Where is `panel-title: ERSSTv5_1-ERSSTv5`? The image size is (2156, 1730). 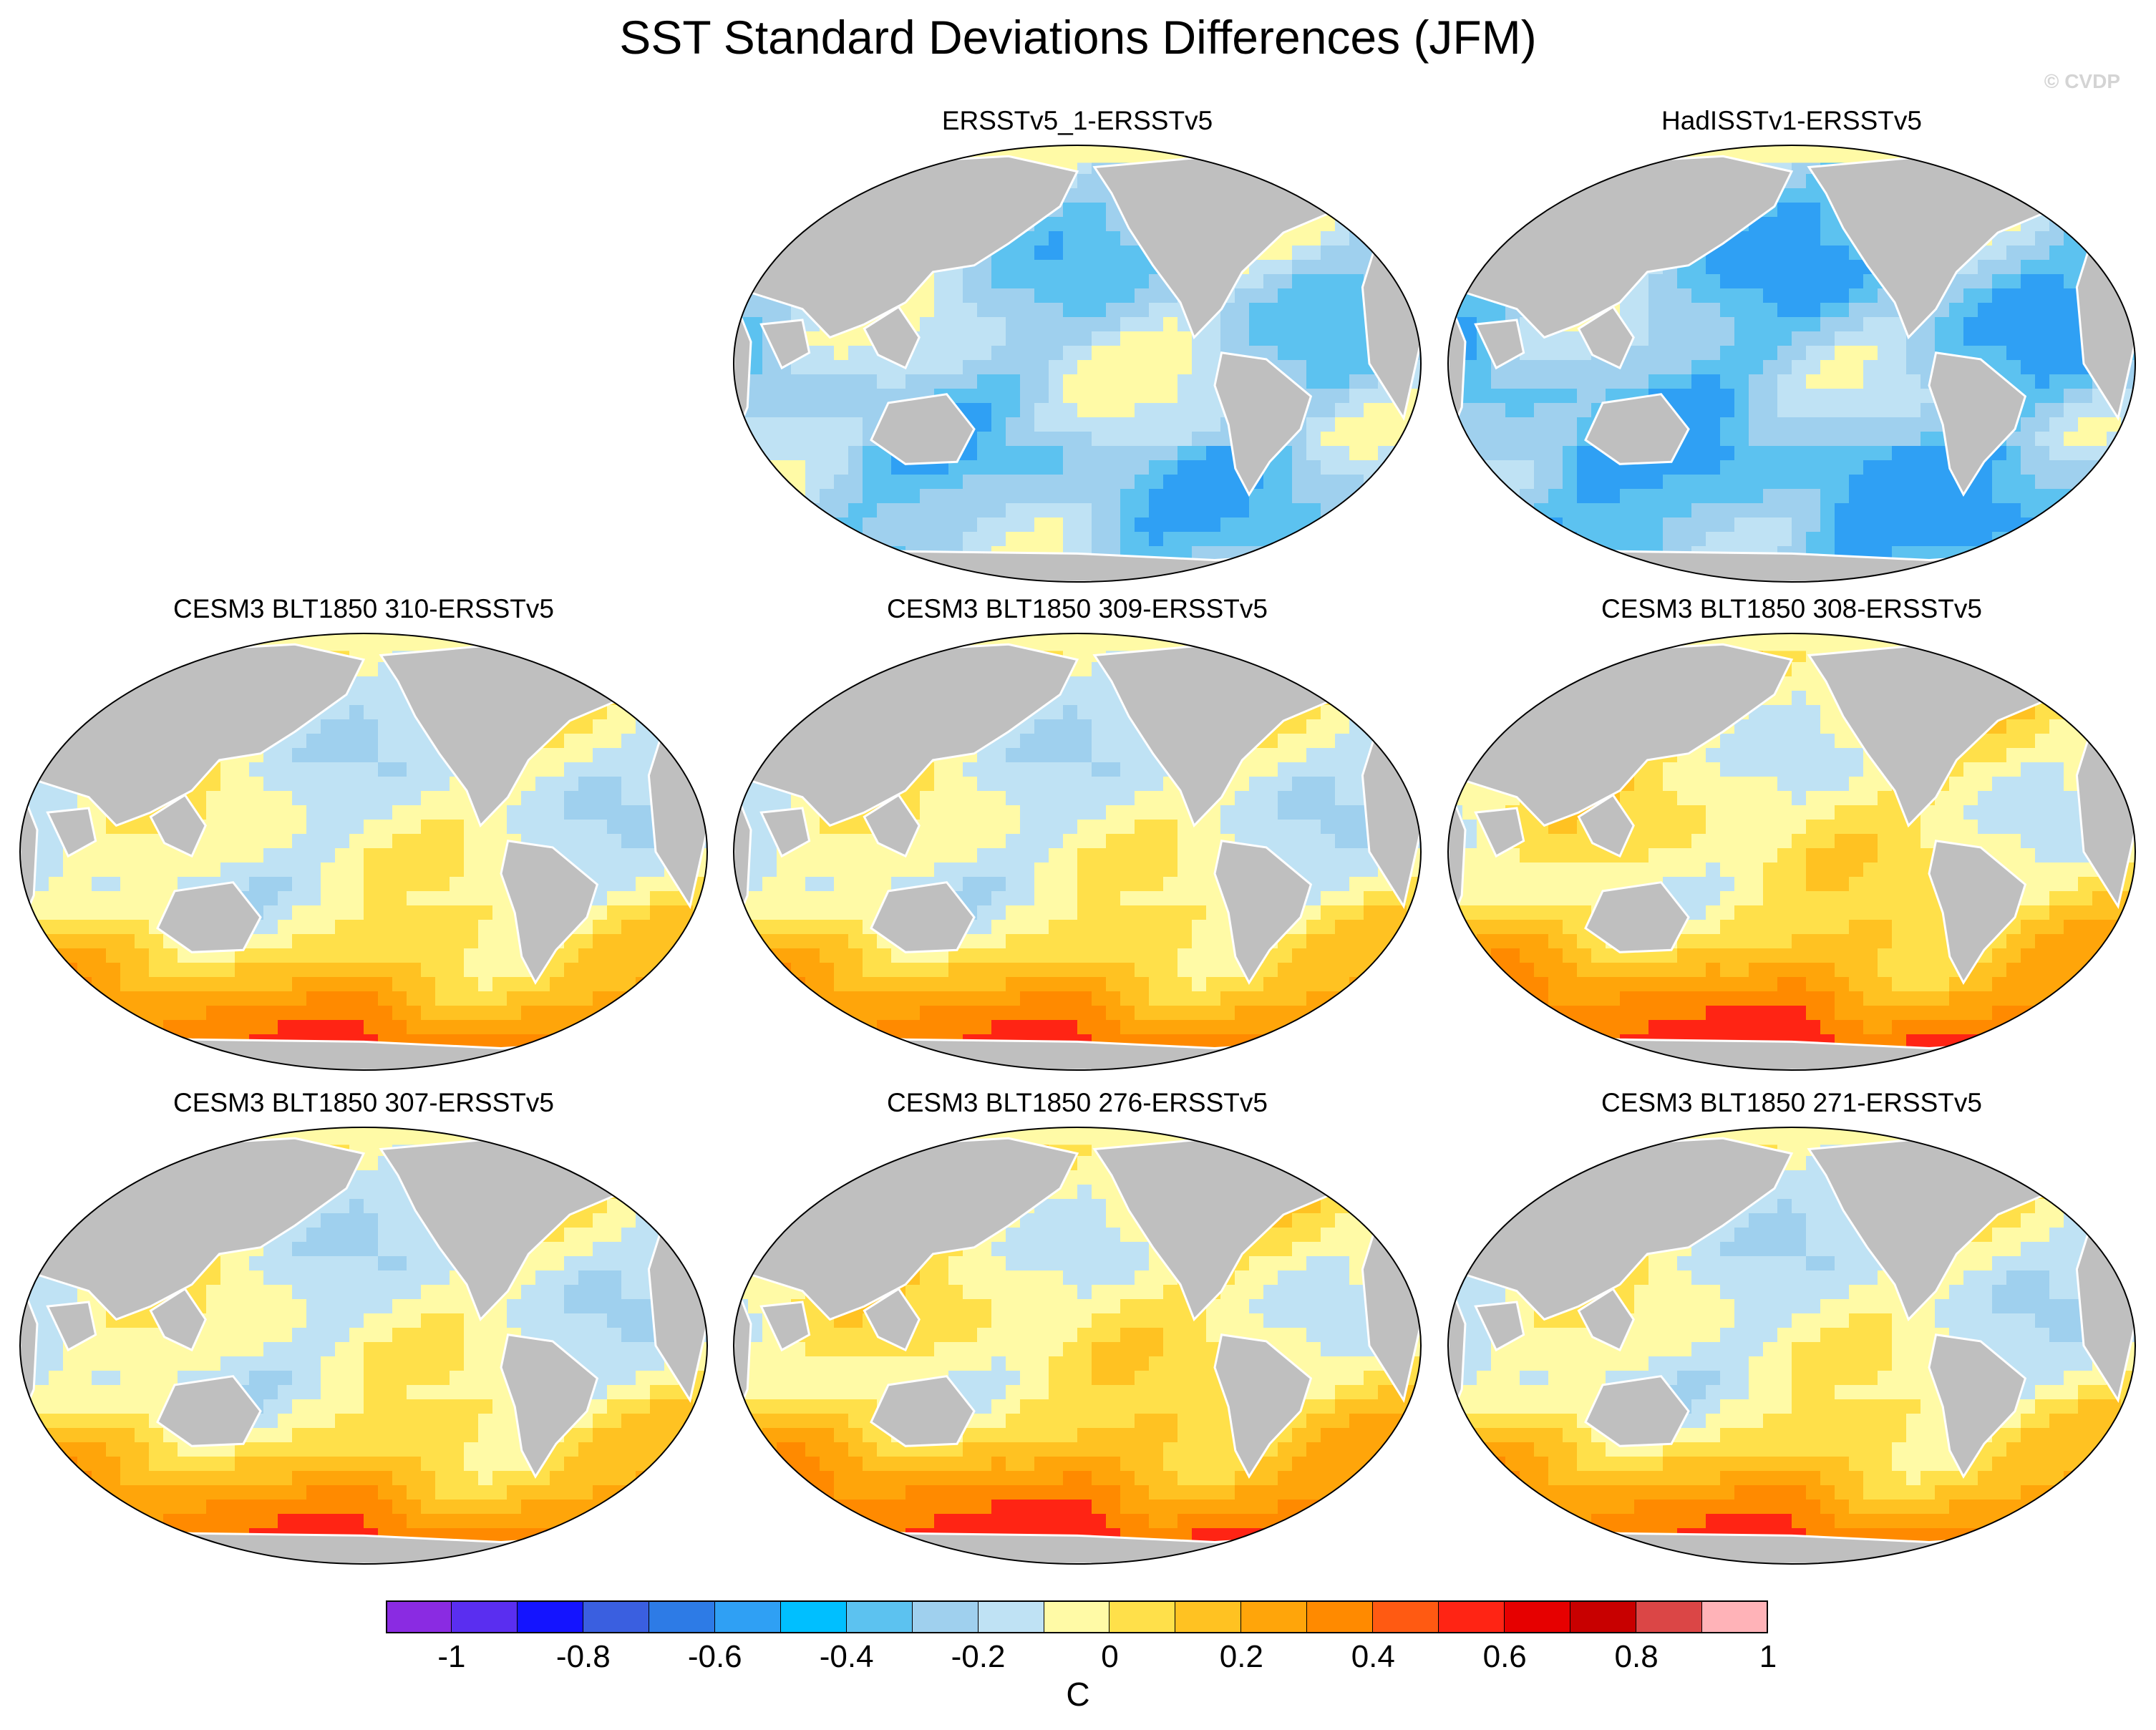 panel-title: ERSSTv5_1-ERSSTv5 is located at coordinates (1077, 120).